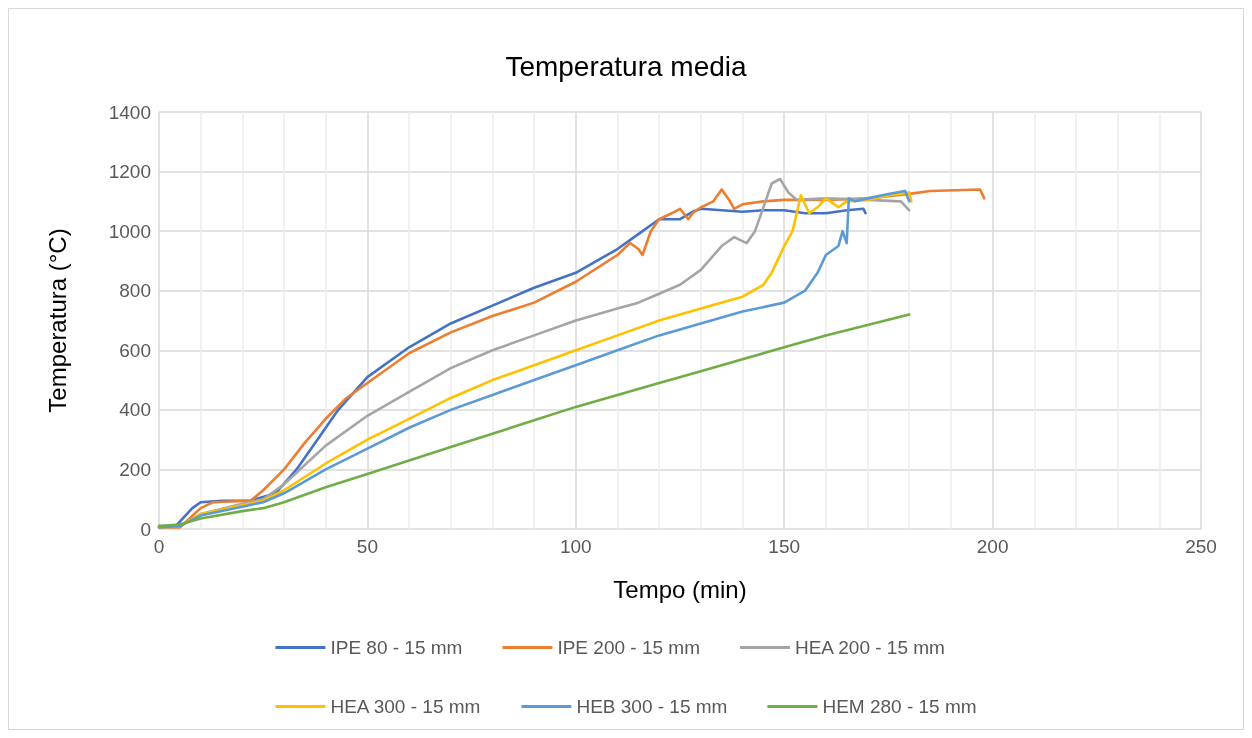 Image resolution: width=1252 pixels, height=738 pixels. Describe the element at coordinates (129, 231) in the screenshot. I see `y-tick-label: 1000` at that location.